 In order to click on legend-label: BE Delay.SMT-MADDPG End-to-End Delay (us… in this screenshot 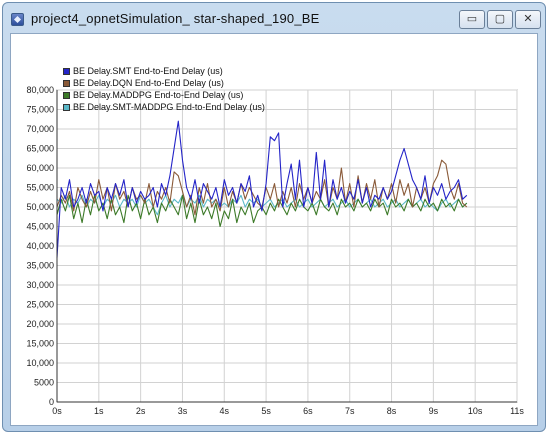, I will do `click(169, 107)`.